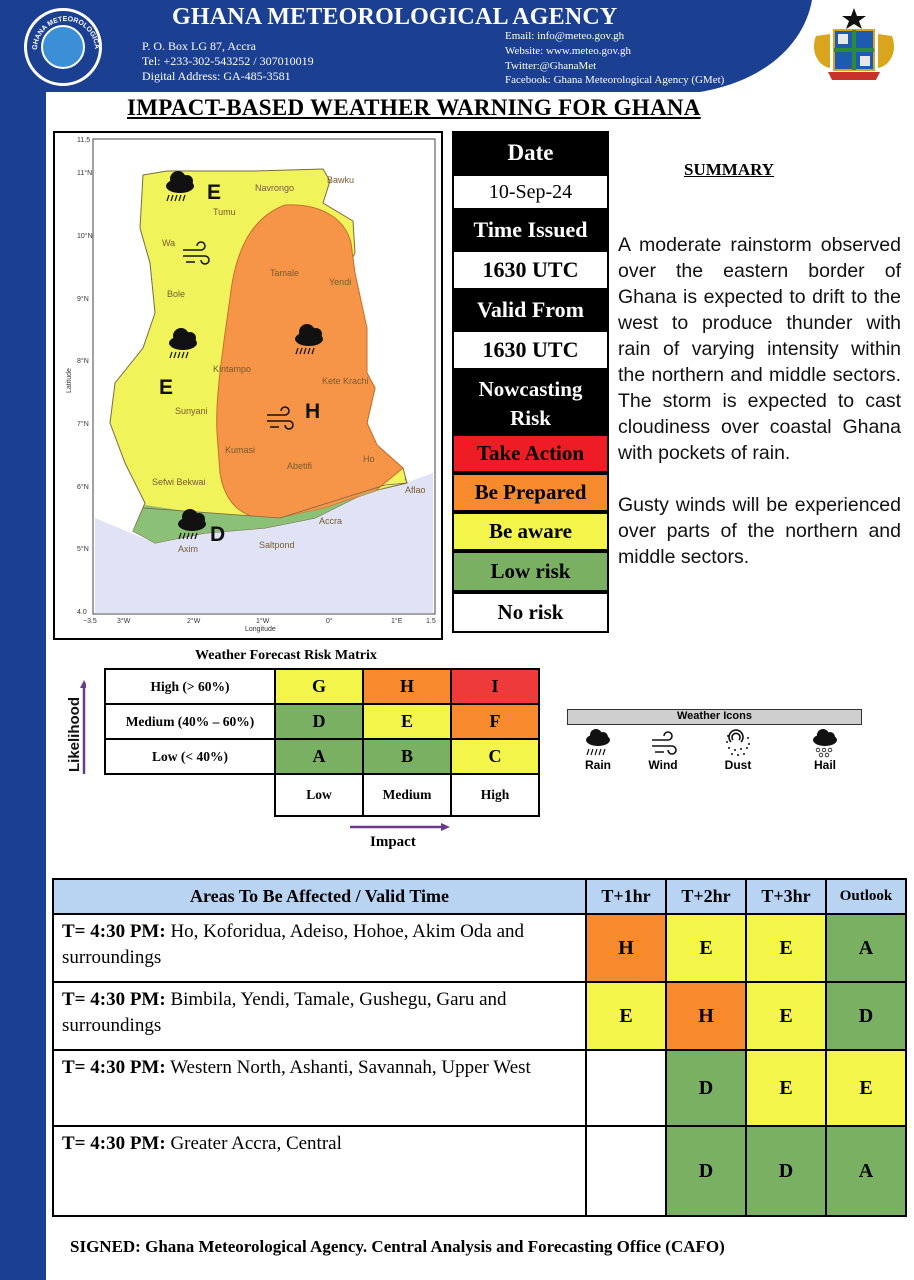 The width and height of the screenshot is (914, 1280). What do you see at coordinates (166, 387) in the screenshot?
I see `zone-letter: E` at bounding box center [166, 387].